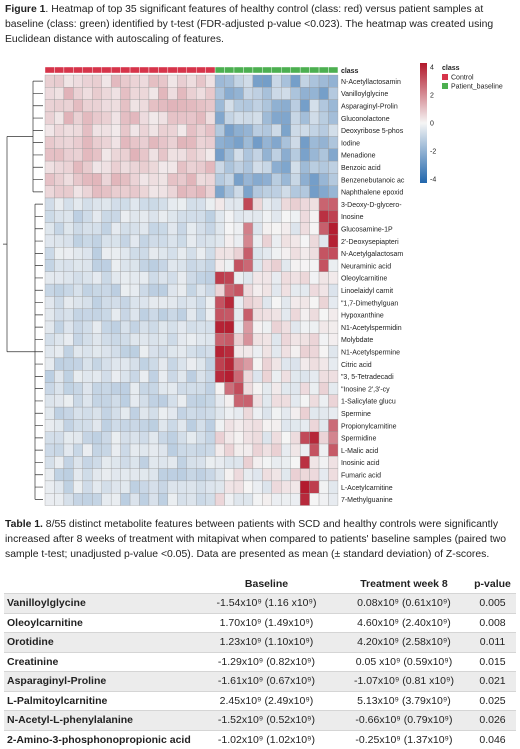  What do you see at coordinates (367, 377) in the screenshot?
I see `feature-label: "3, 5-Tetradecadi` at bounding box center [367, 377].